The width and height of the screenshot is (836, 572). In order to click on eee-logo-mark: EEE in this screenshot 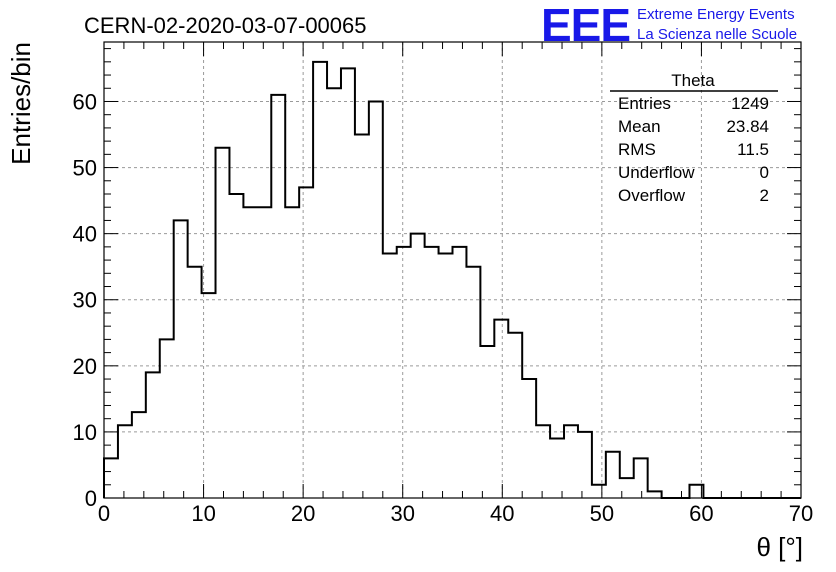, I will do `click(585, 25)`.